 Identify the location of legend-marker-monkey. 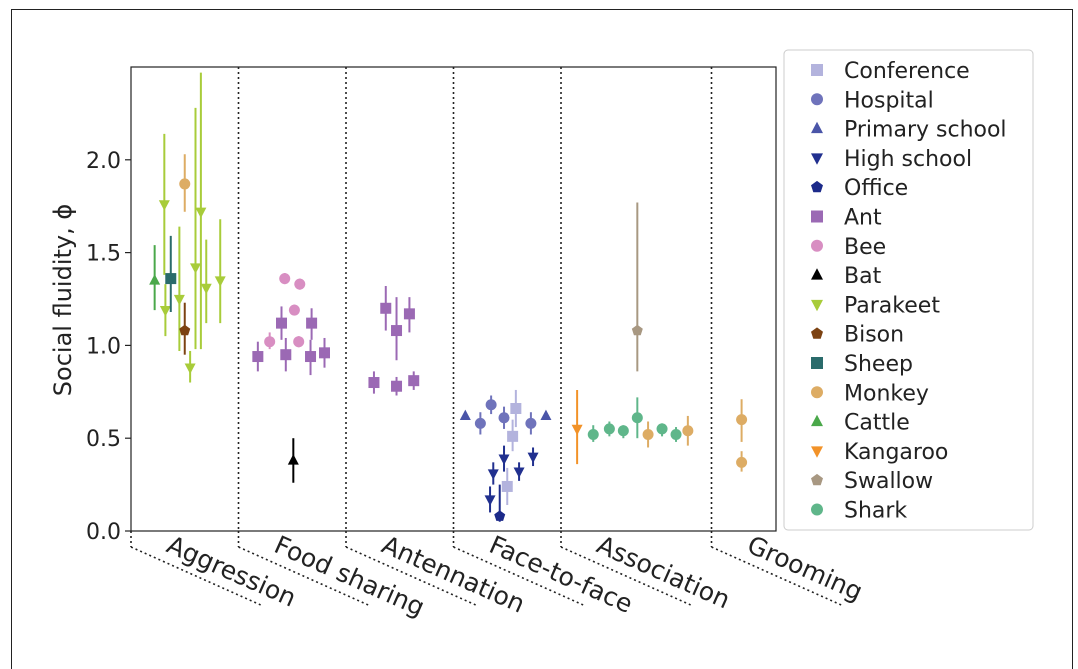
(817, 392).